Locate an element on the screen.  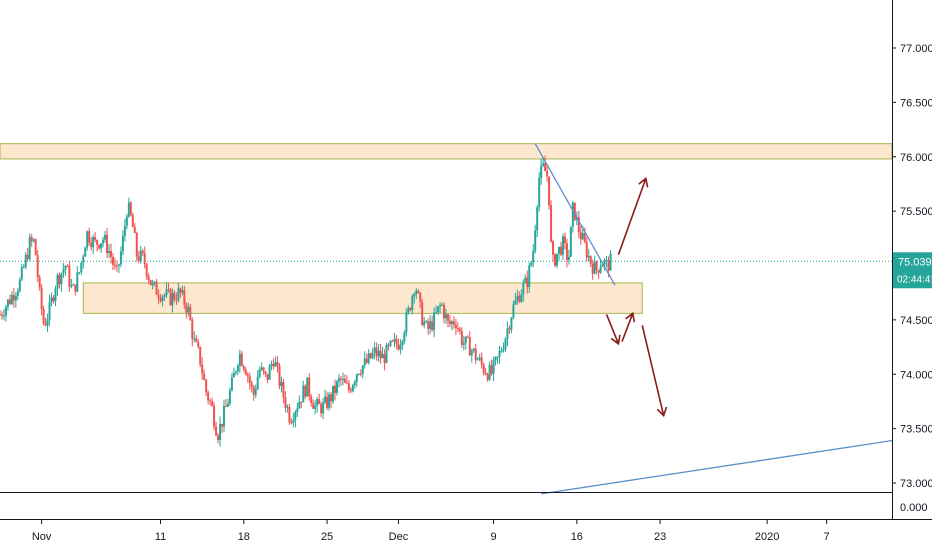
ascending-trendline is located at coordinates (717, 467).